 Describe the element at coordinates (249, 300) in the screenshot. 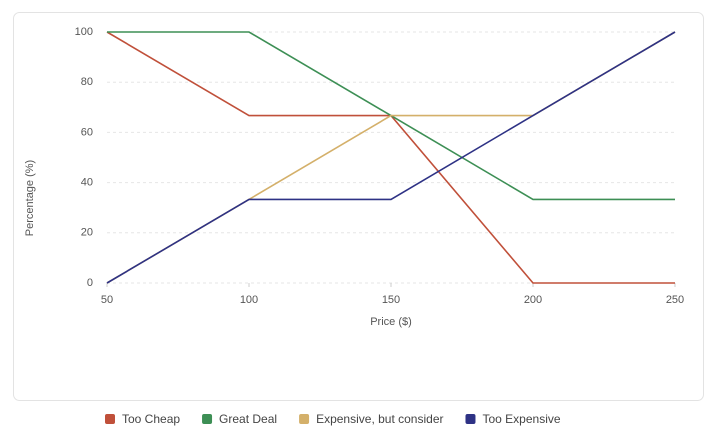

I see `x-tick-label: 100` at that location.